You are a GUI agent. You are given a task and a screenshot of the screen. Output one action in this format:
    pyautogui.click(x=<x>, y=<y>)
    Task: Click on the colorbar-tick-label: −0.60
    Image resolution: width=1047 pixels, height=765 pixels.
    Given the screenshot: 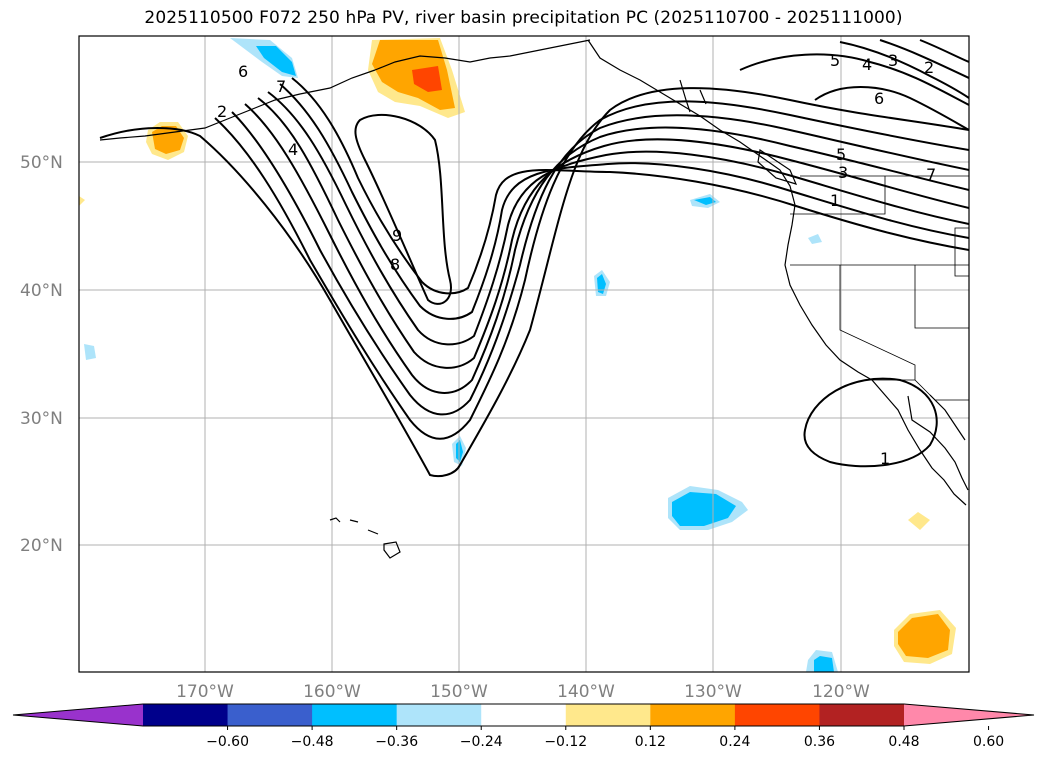 What is the action you would take?
    pyautogui.click(x=227, y=742)
    